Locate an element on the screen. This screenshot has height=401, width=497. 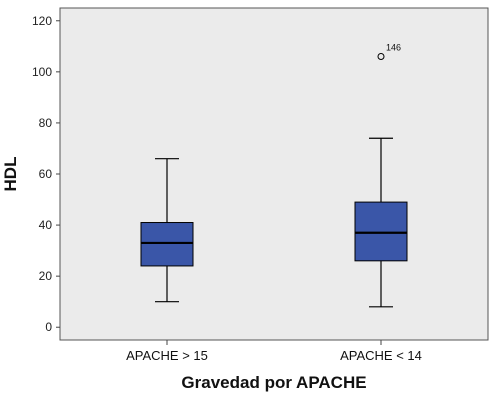
box-group is located at coordinates (167, 230).